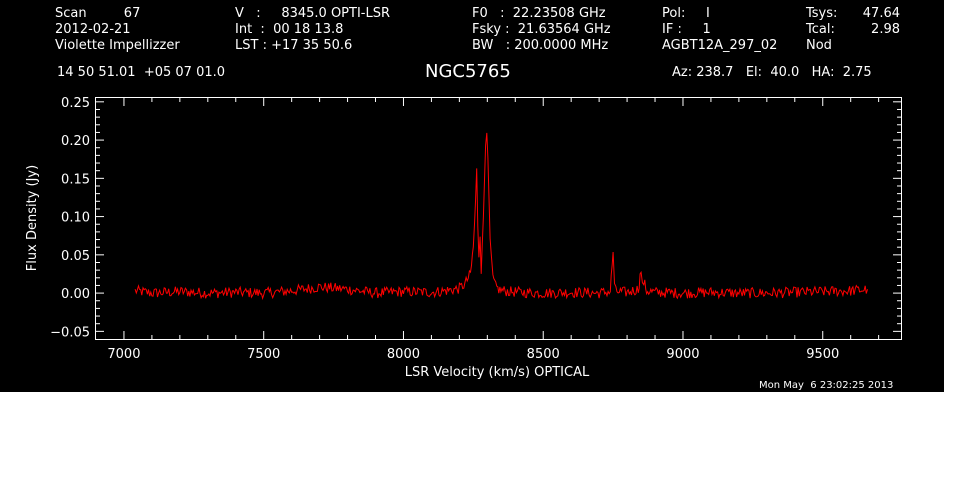 This screenshot has height=490, width=962. Describe the element at coordinates (540, 45) in the screenshot. I see `bandwidth: BW : 200.0000 MHz` at that location.